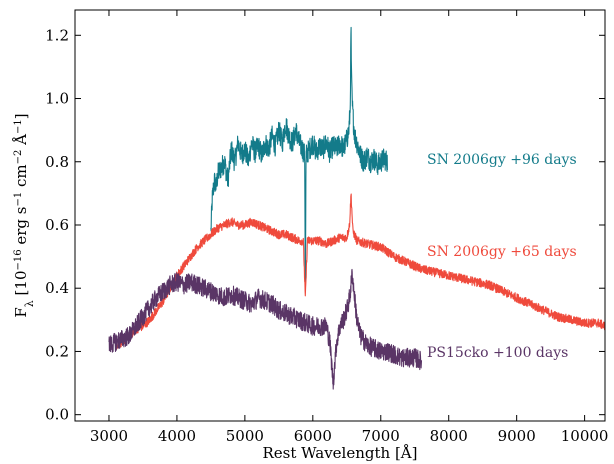 This screenshot has height=464, width=614. I want to click on y-label-part2: erg s, so click(21, 228).